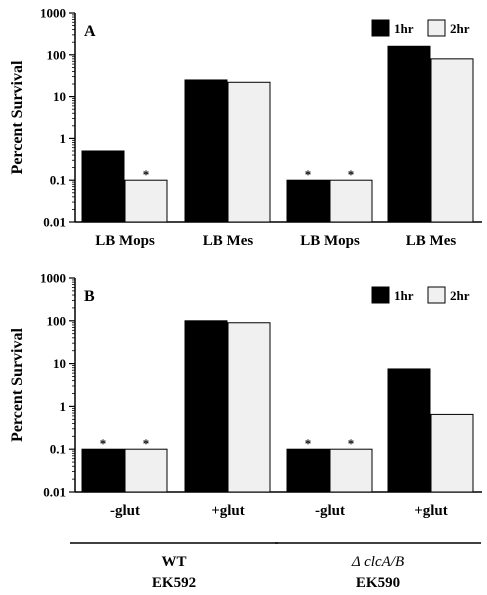  What do you see at coordinates (57, 320) in the screenshot?
I see `y-tick-label-B: 100` at bounding box center [57, 320].